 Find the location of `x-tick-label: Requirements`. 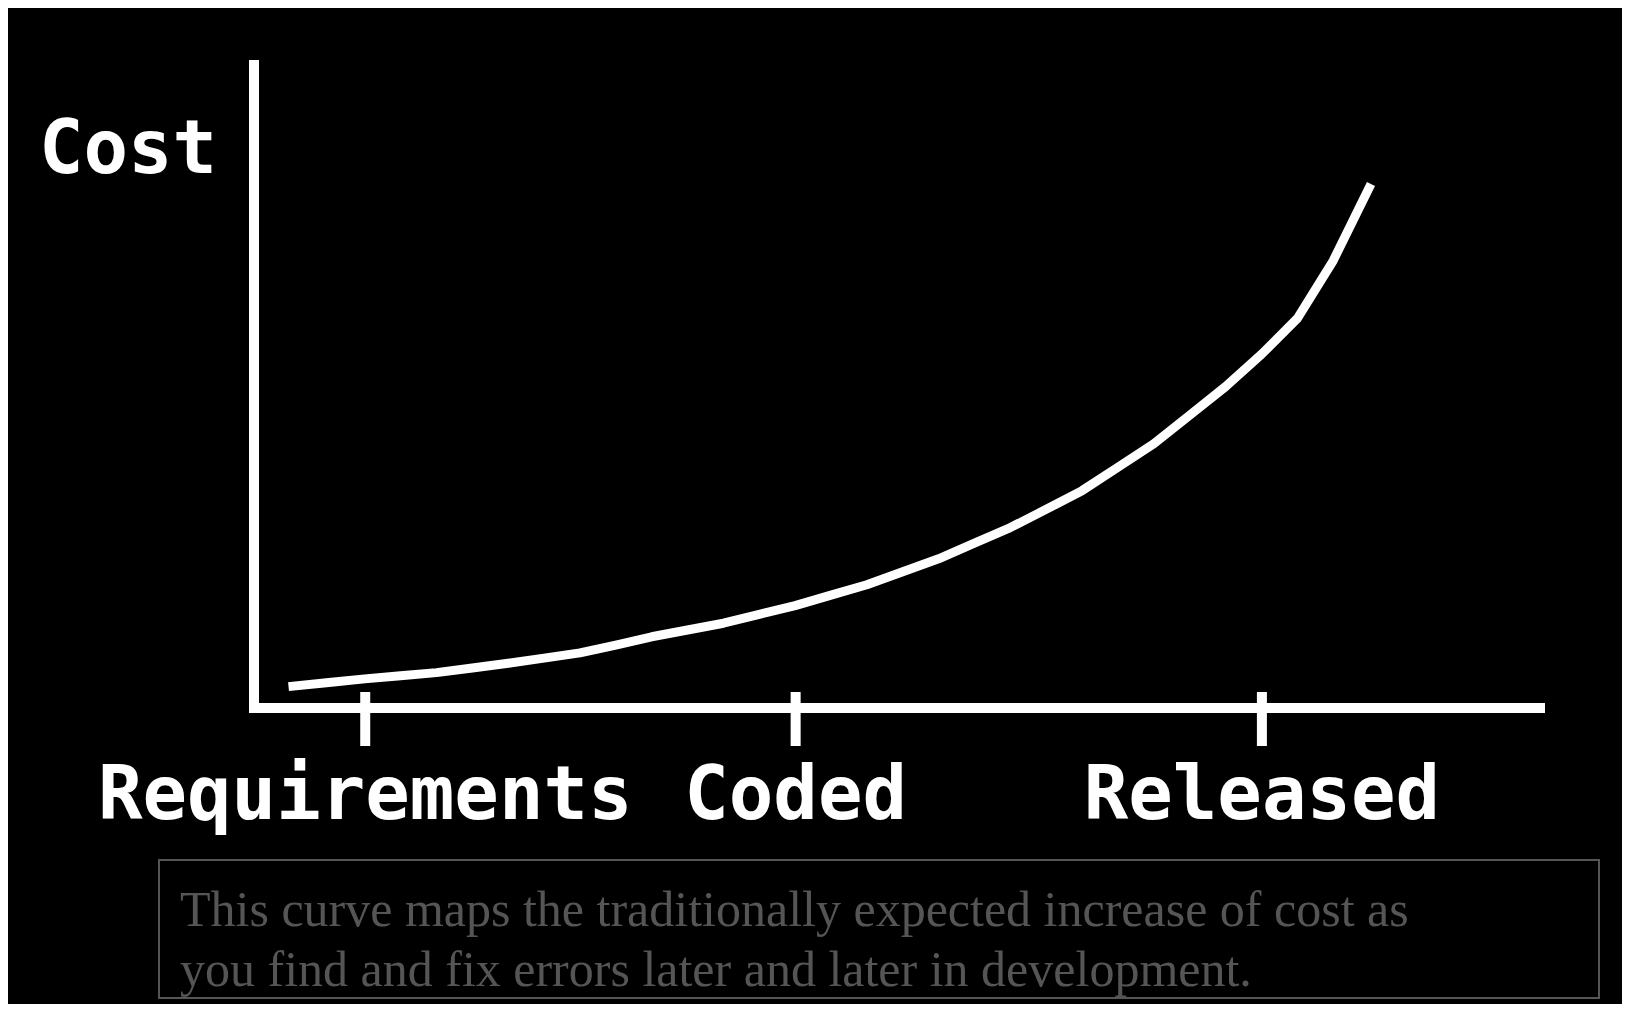

x-tick-label: Requirements is located at coordinates (365, 792).